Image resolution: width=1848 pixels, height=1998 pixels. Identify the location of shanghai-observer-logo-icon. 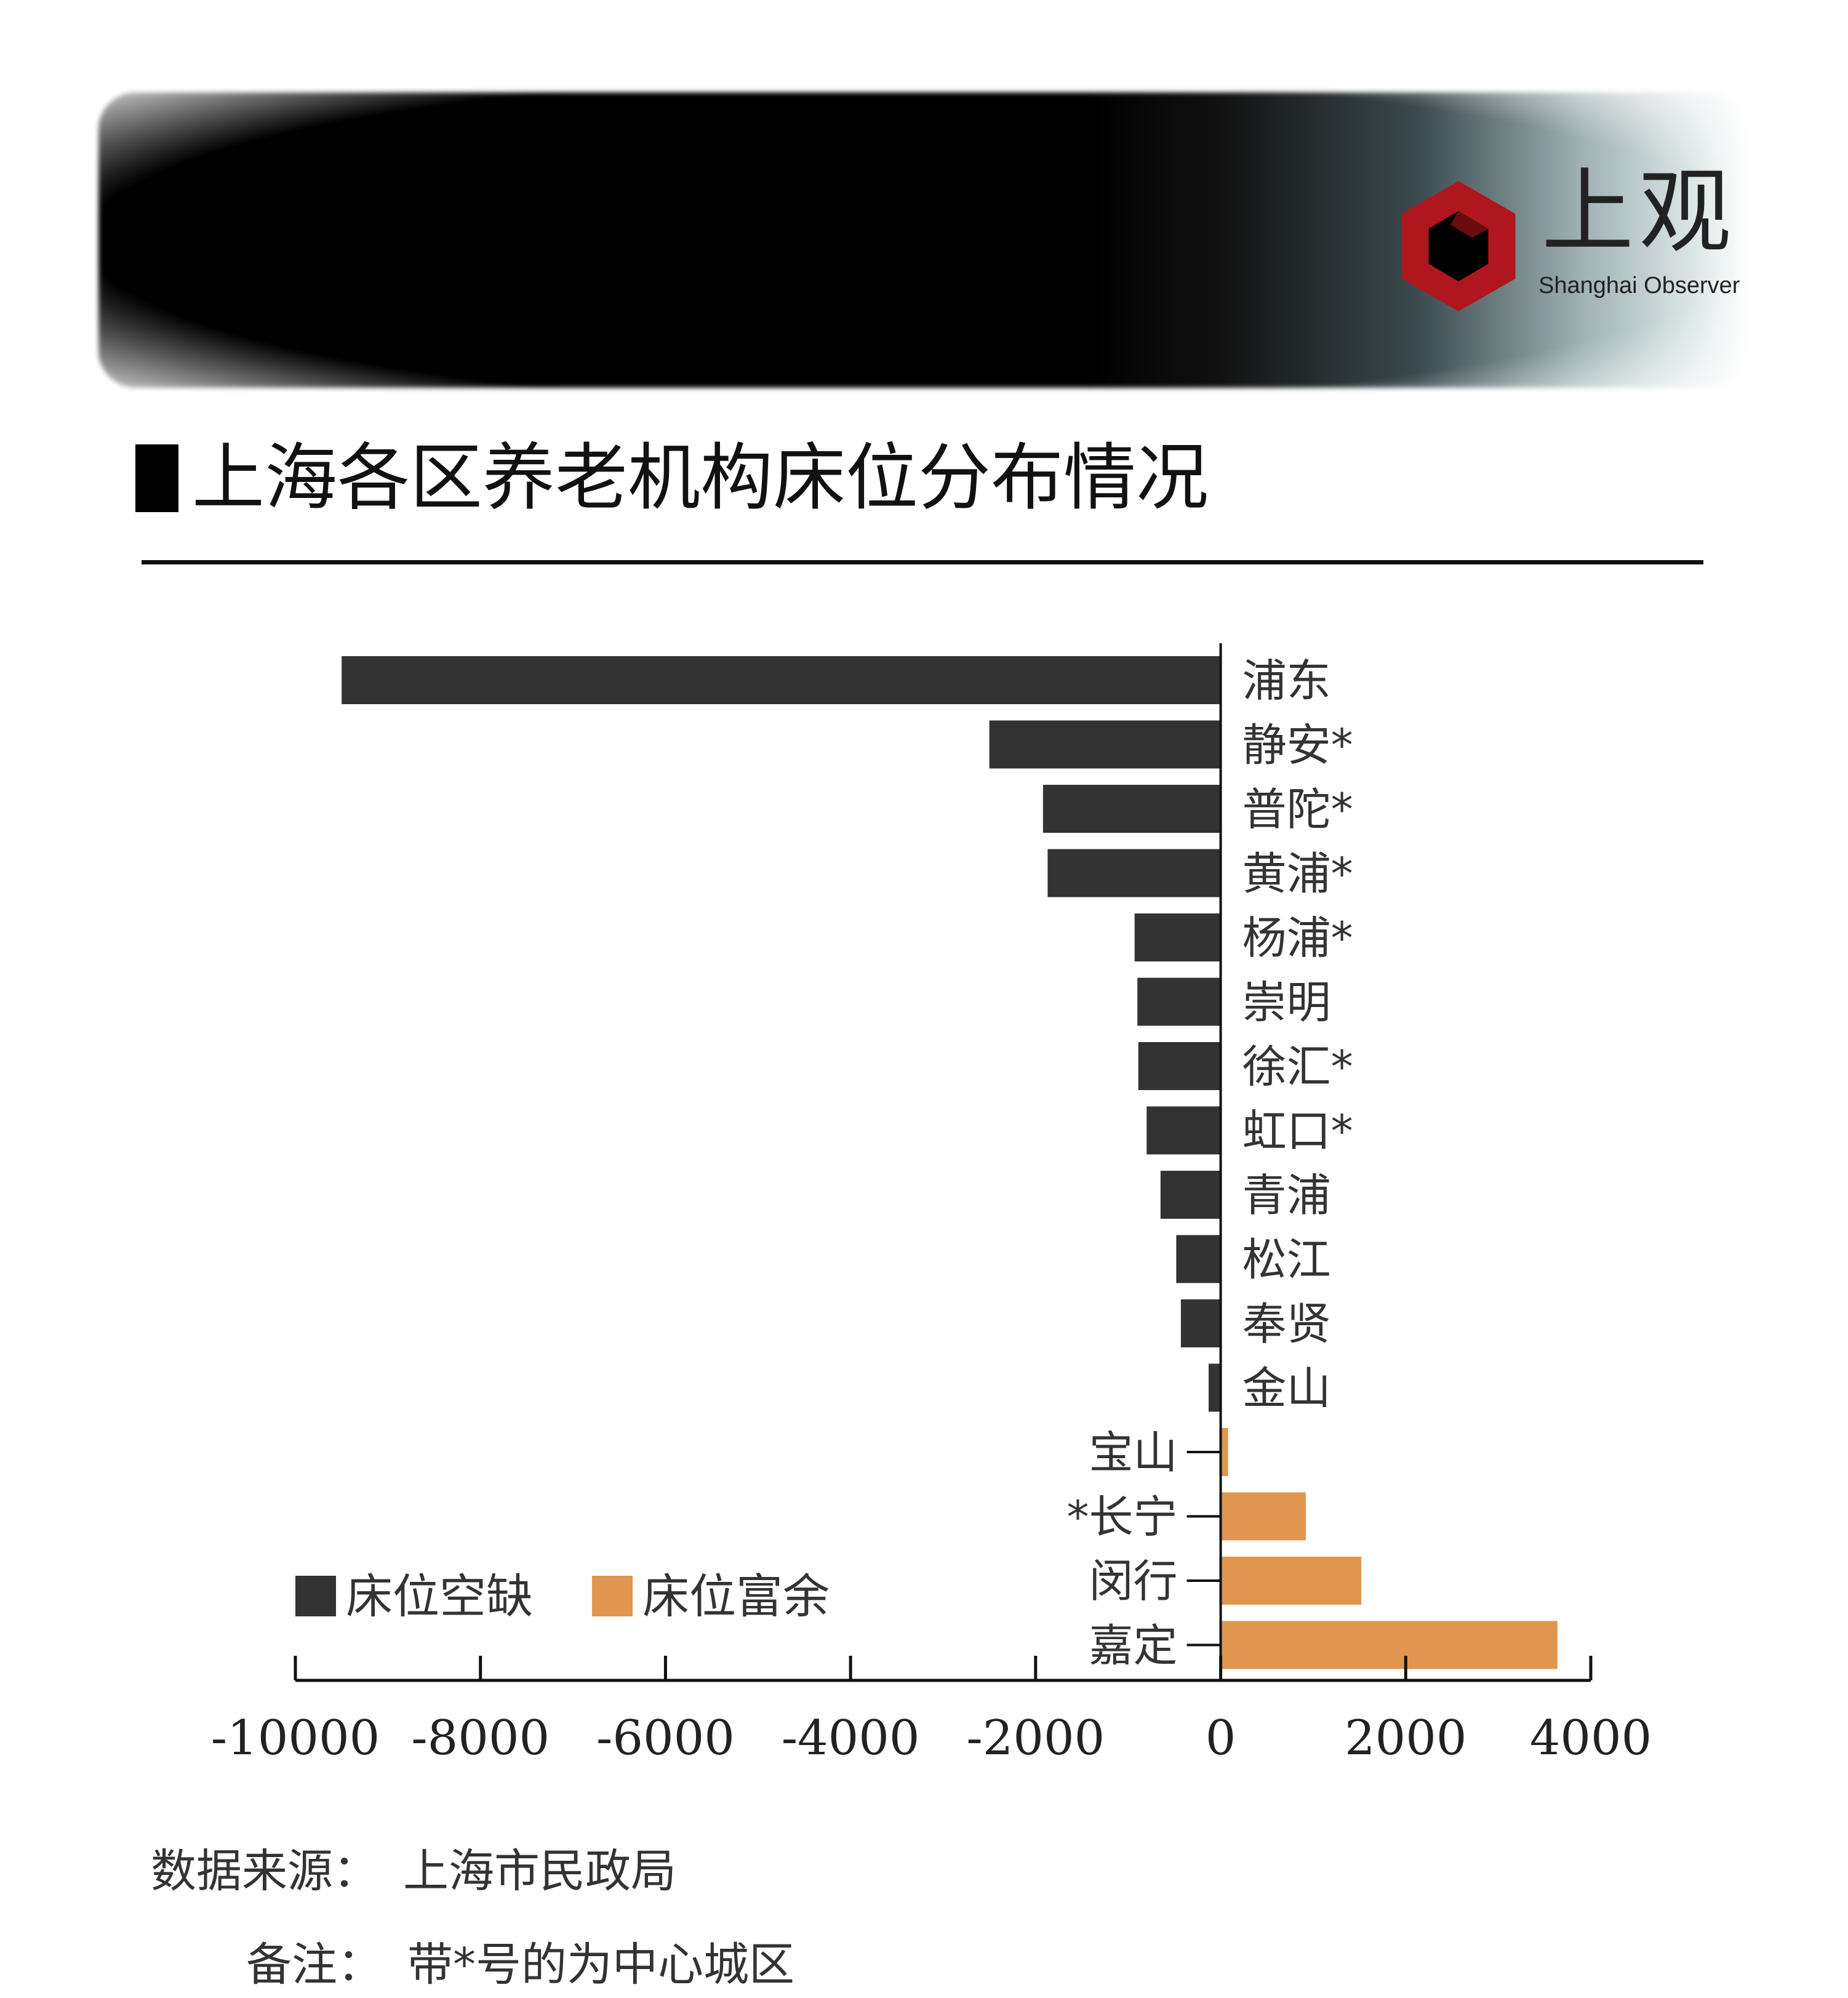
(1458, 246).